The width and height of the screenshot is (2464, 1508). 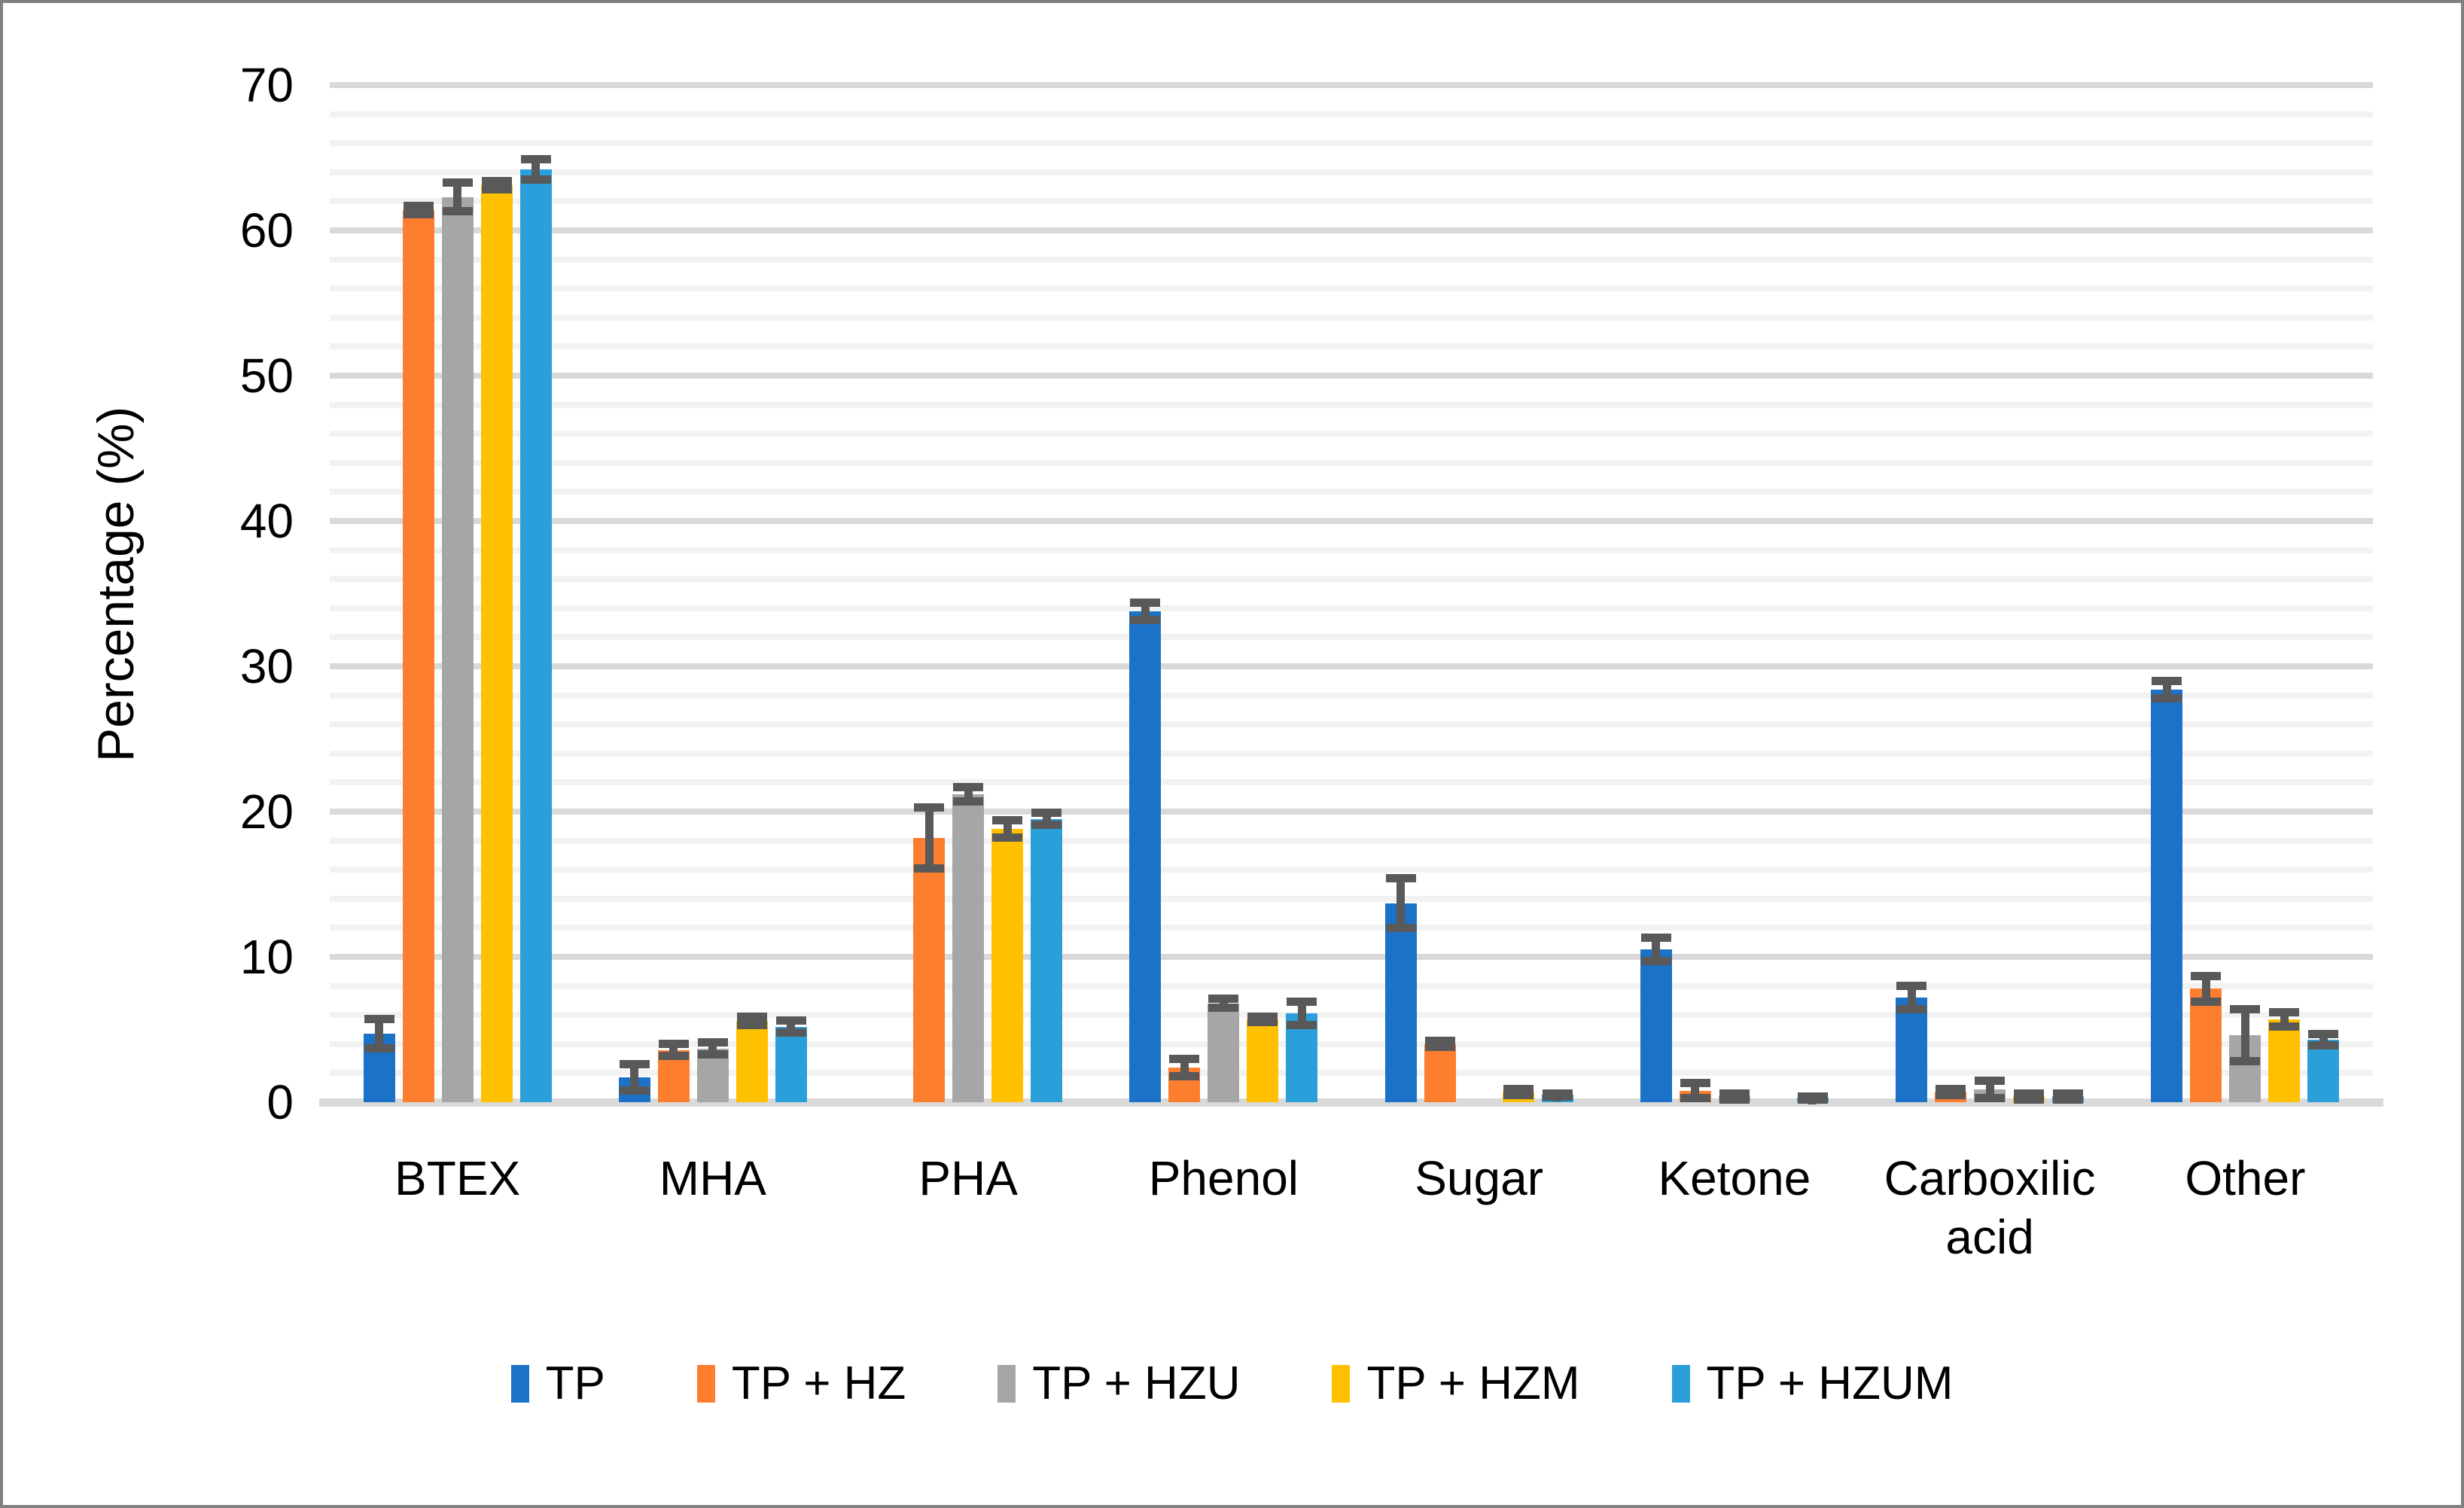 I want to click on legend: TP TP + HZ TP + HZU TP + HZM TP + HZUM, so click(x=1232, y=1383).